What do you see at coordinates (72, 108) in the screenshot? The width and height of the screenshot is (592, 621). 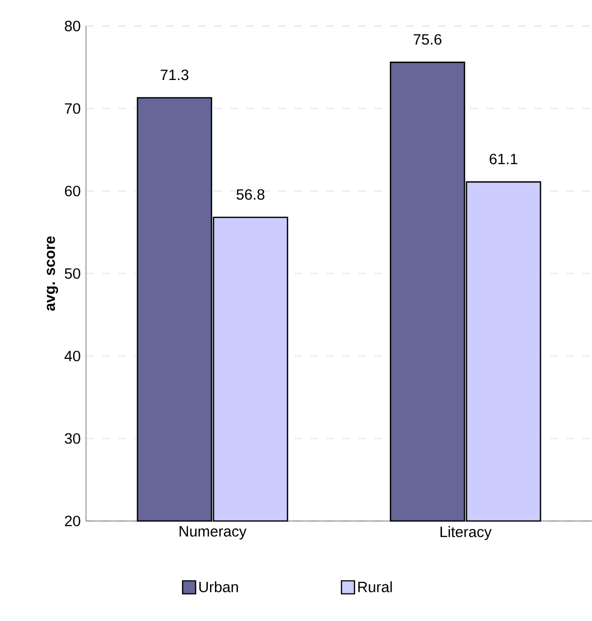 I see `y-tick-label: 70` at bounding box center [72, 108].